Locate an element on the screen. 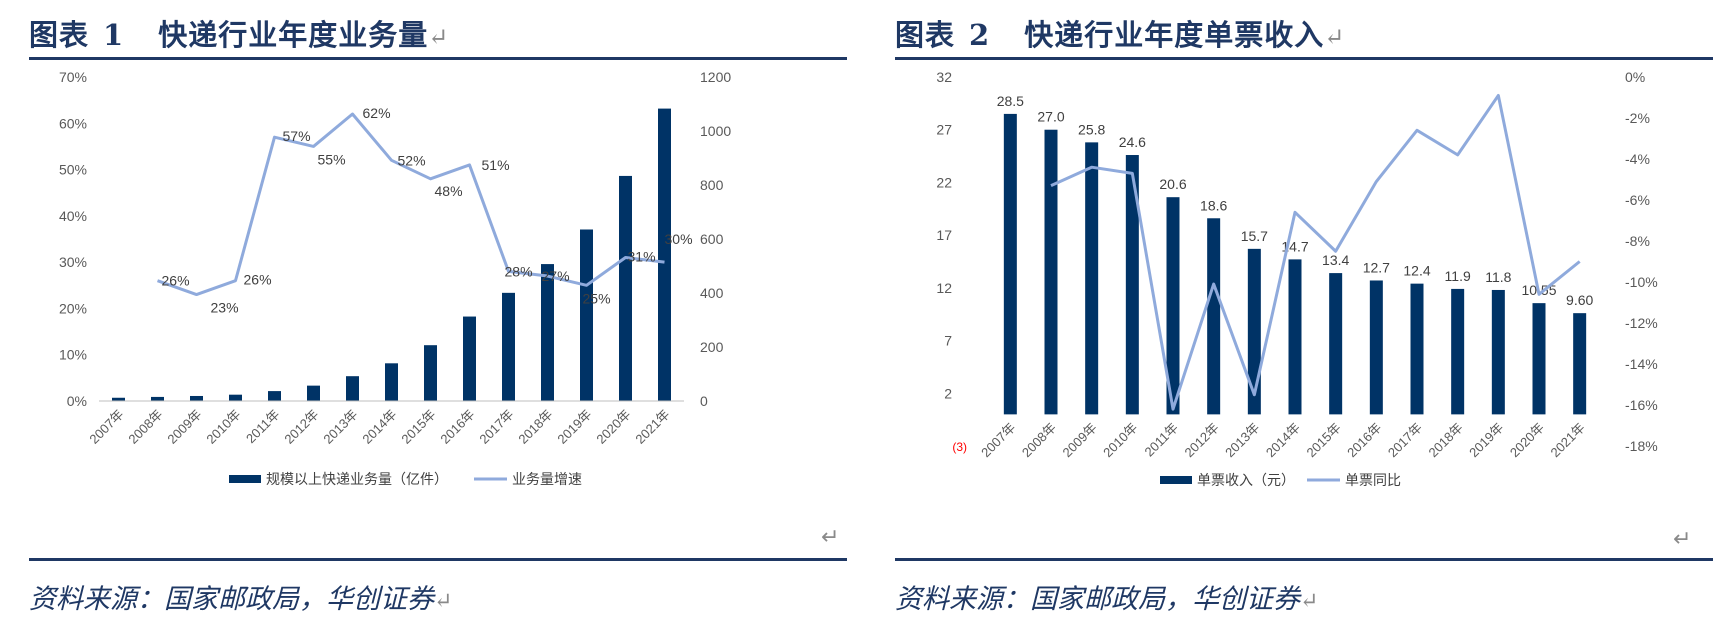 This screenshot has height=633, width=1736. left-axis-tick-label: 70% is located at coordinates (73, 77).